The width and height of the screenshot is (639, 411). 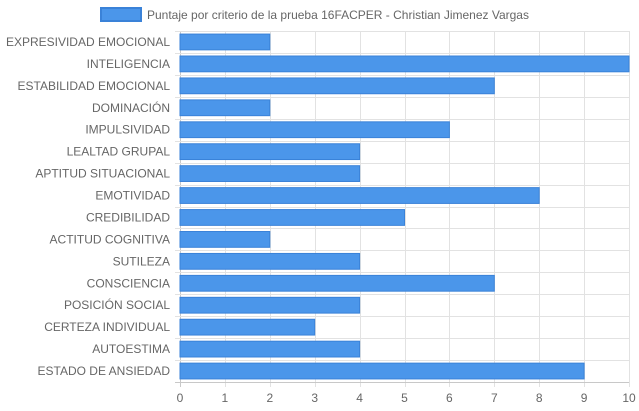 What do you see at coordinates (269, 398) in the screenshot?
I see `x-tick-label: 2` at bounding box center [269, 398].